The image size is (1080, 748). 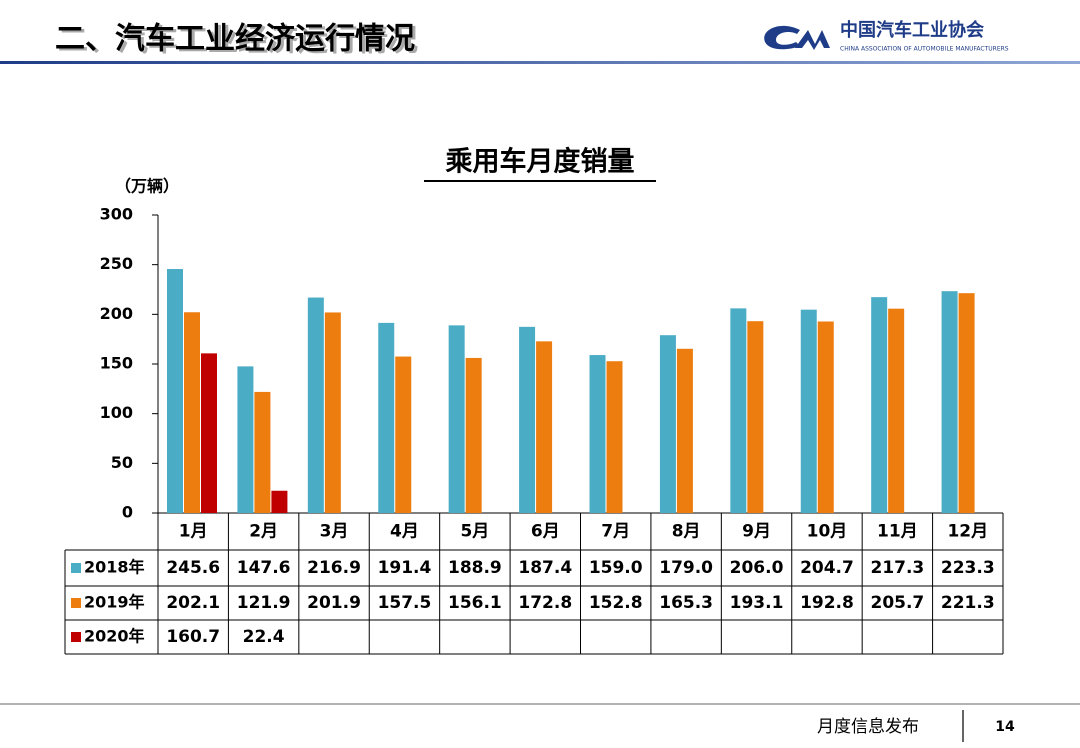 What do you see at coordinates (193, 603) in the screenshot?
I see `table-cell: 202.1` at bounding box center [193, 603].